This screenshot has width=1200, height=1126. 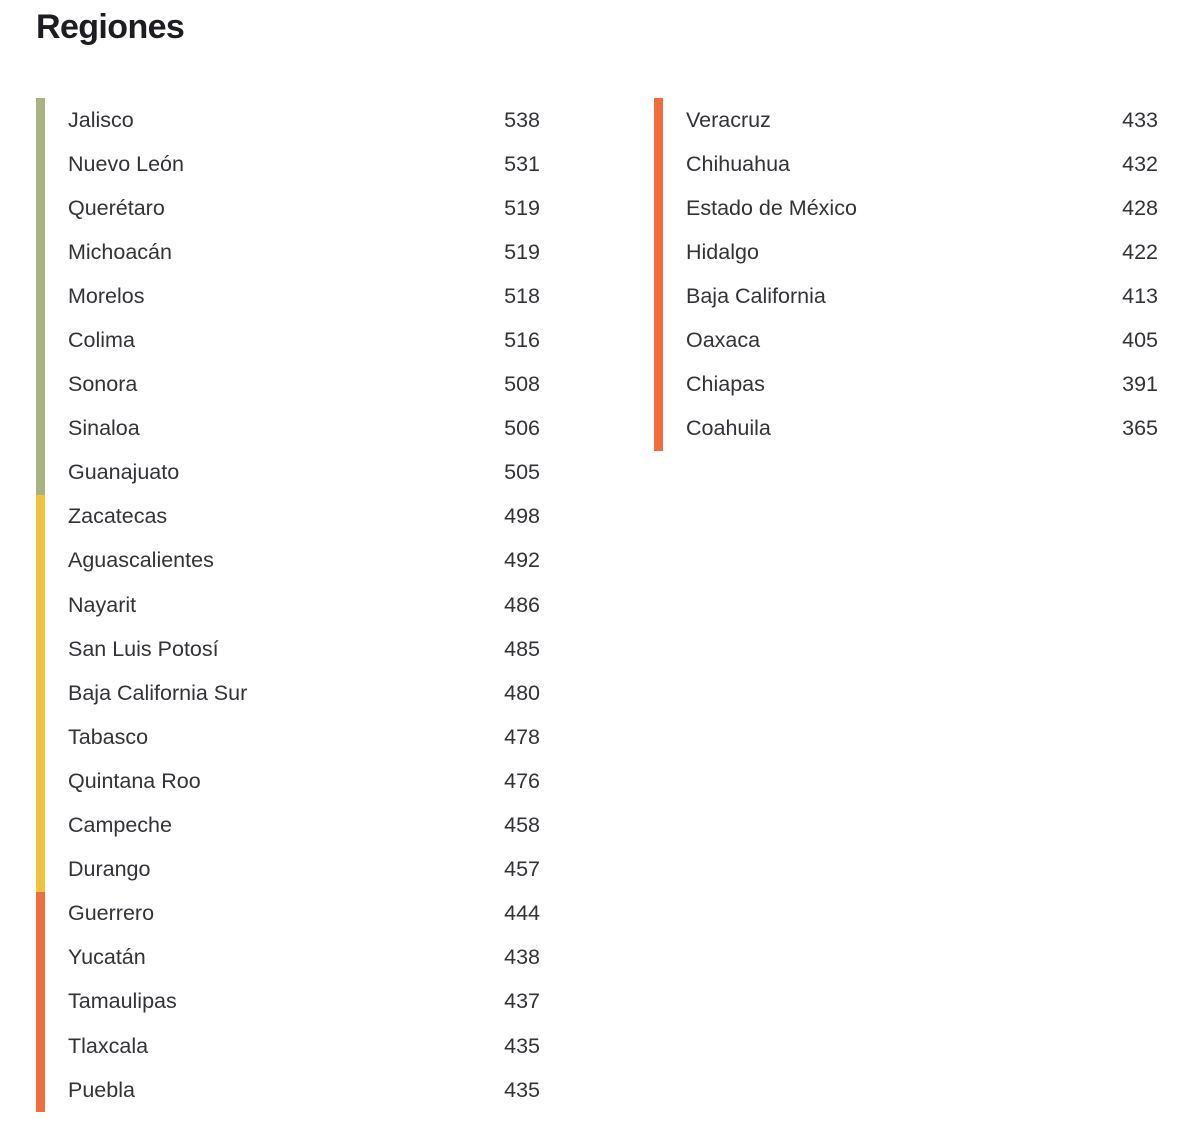 I want to click on region-score: 444, so click(x=522, y=913).